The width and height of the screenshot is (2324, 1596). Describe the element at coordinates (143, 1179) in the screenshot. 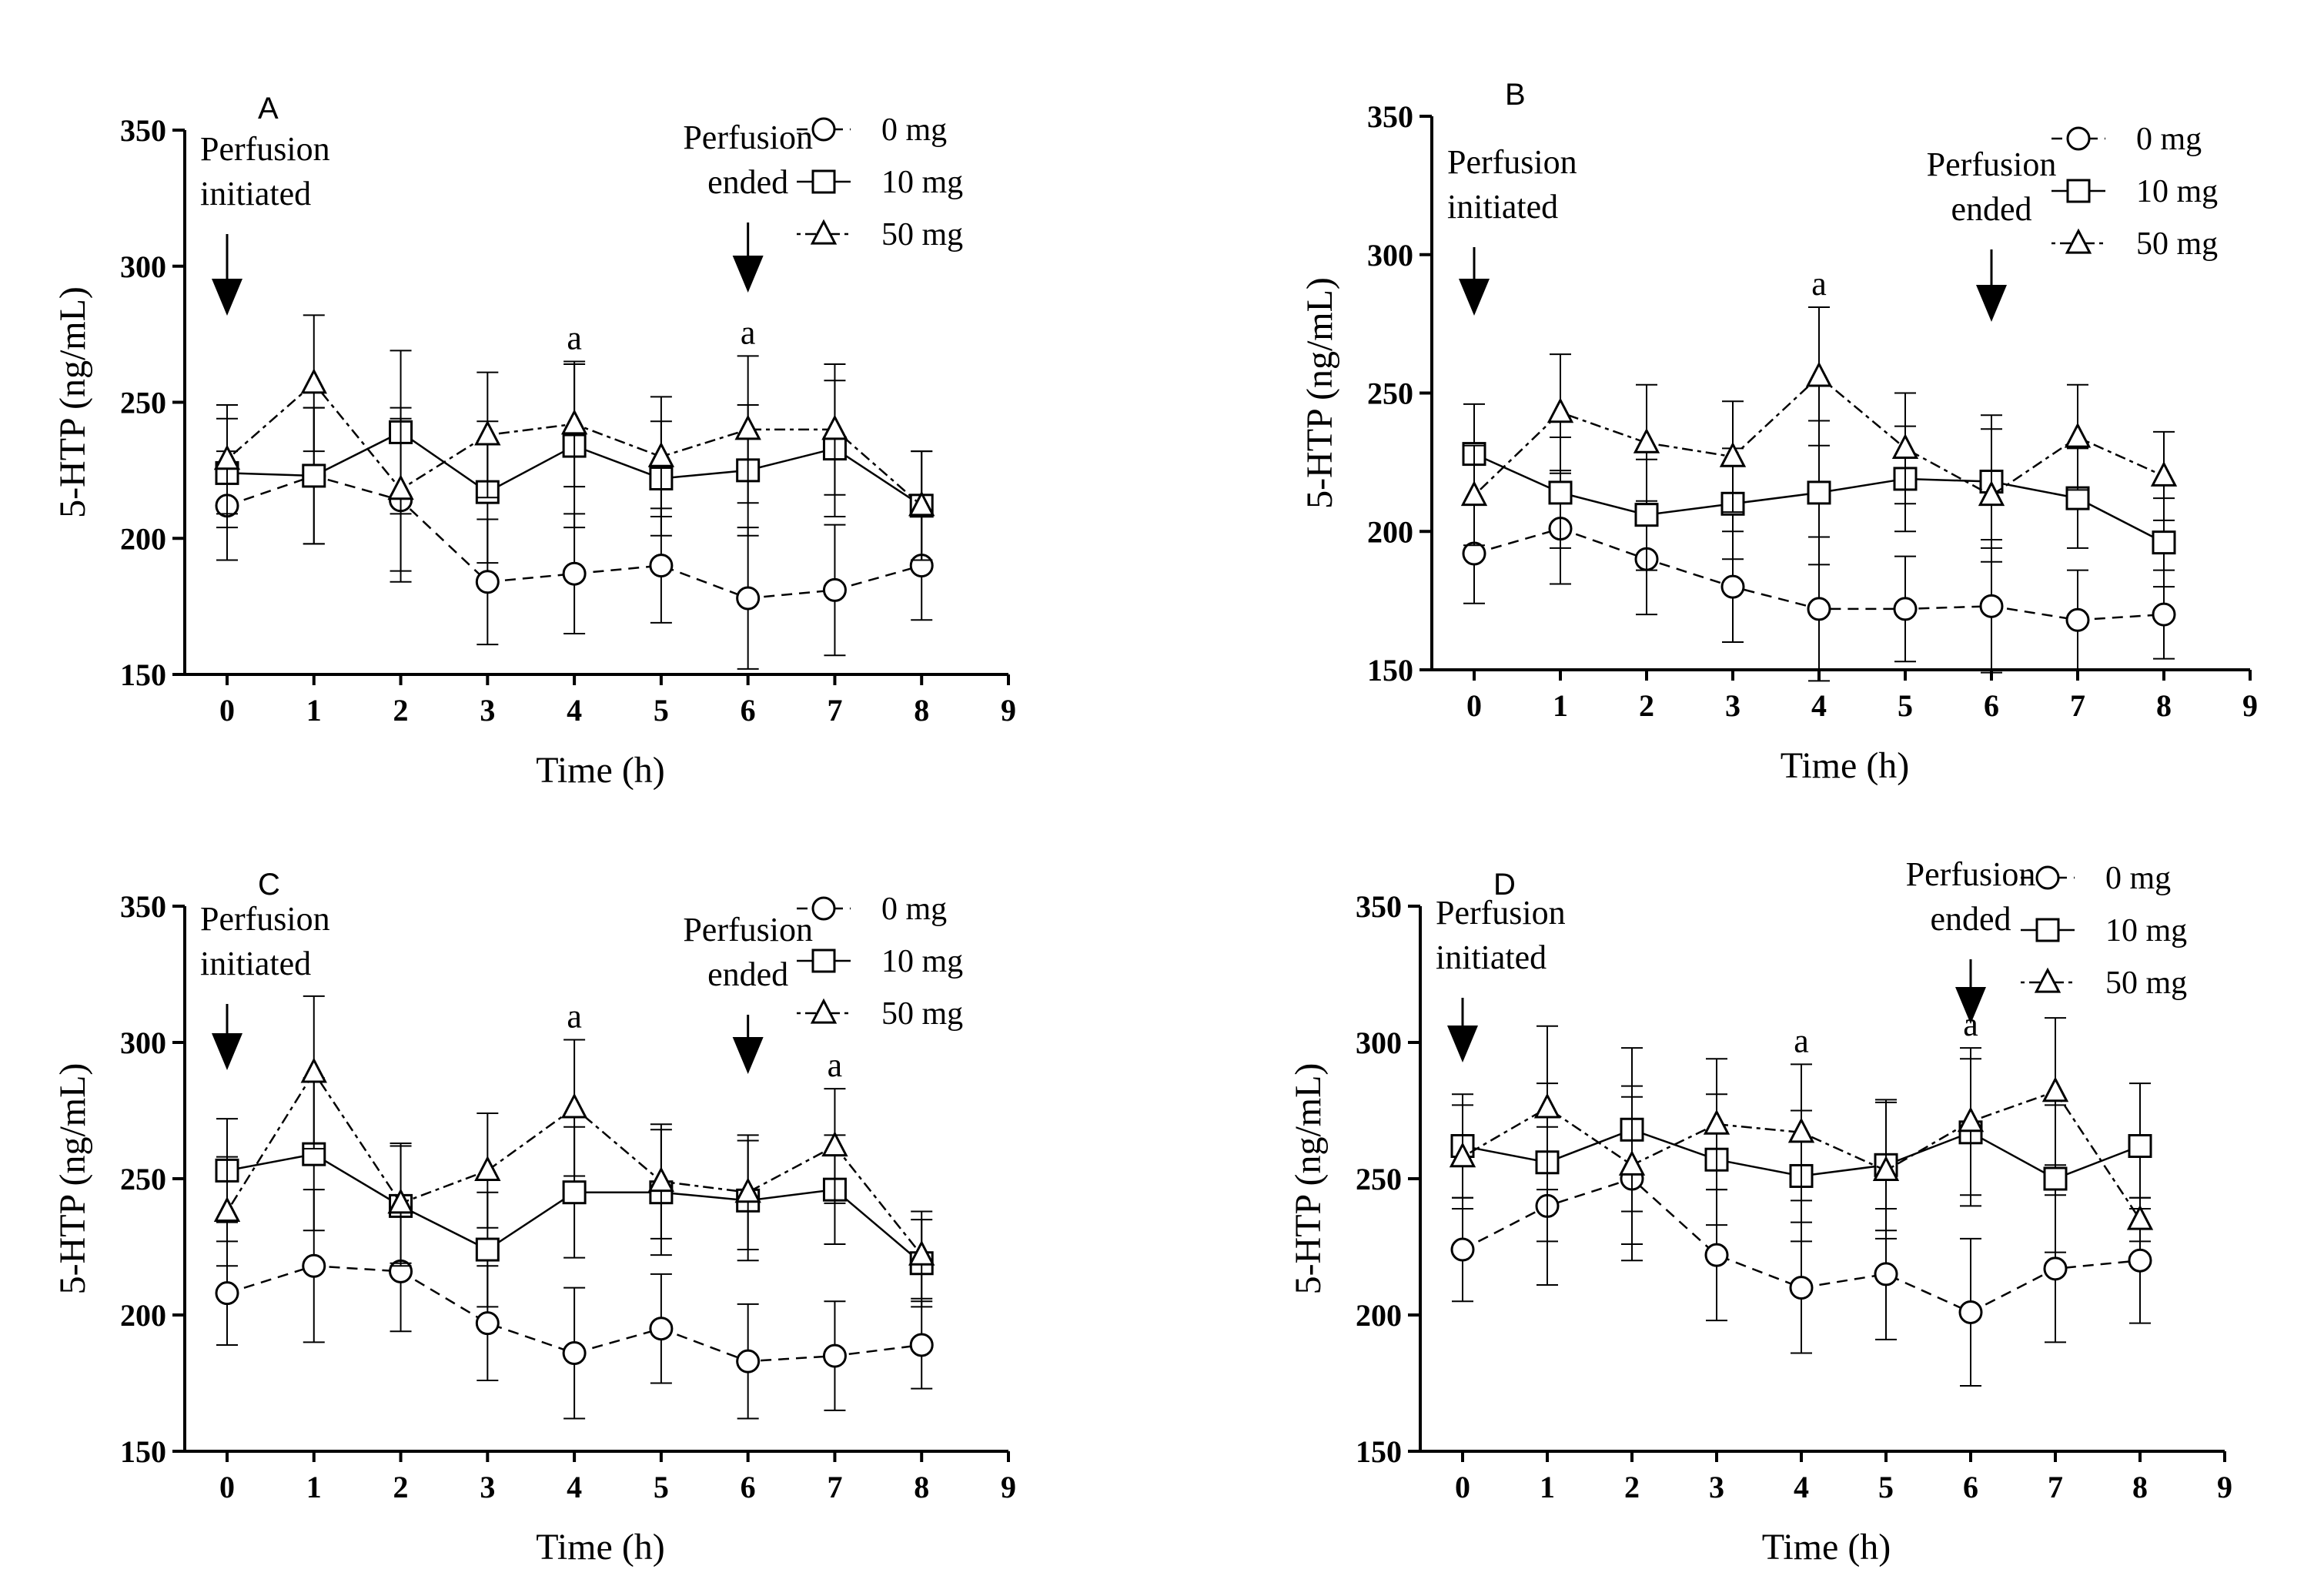

I see `y-tick-label: 250` at that location.